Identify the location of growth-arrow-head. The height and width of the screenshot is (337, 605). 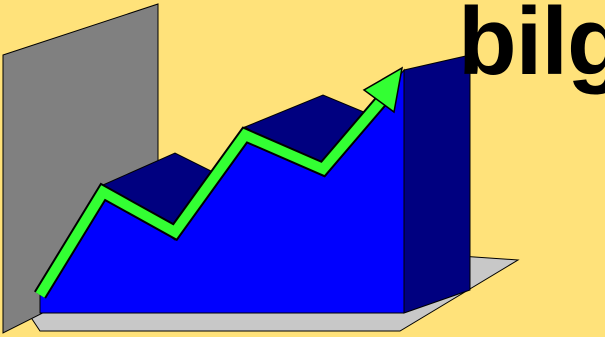
(383, 90).